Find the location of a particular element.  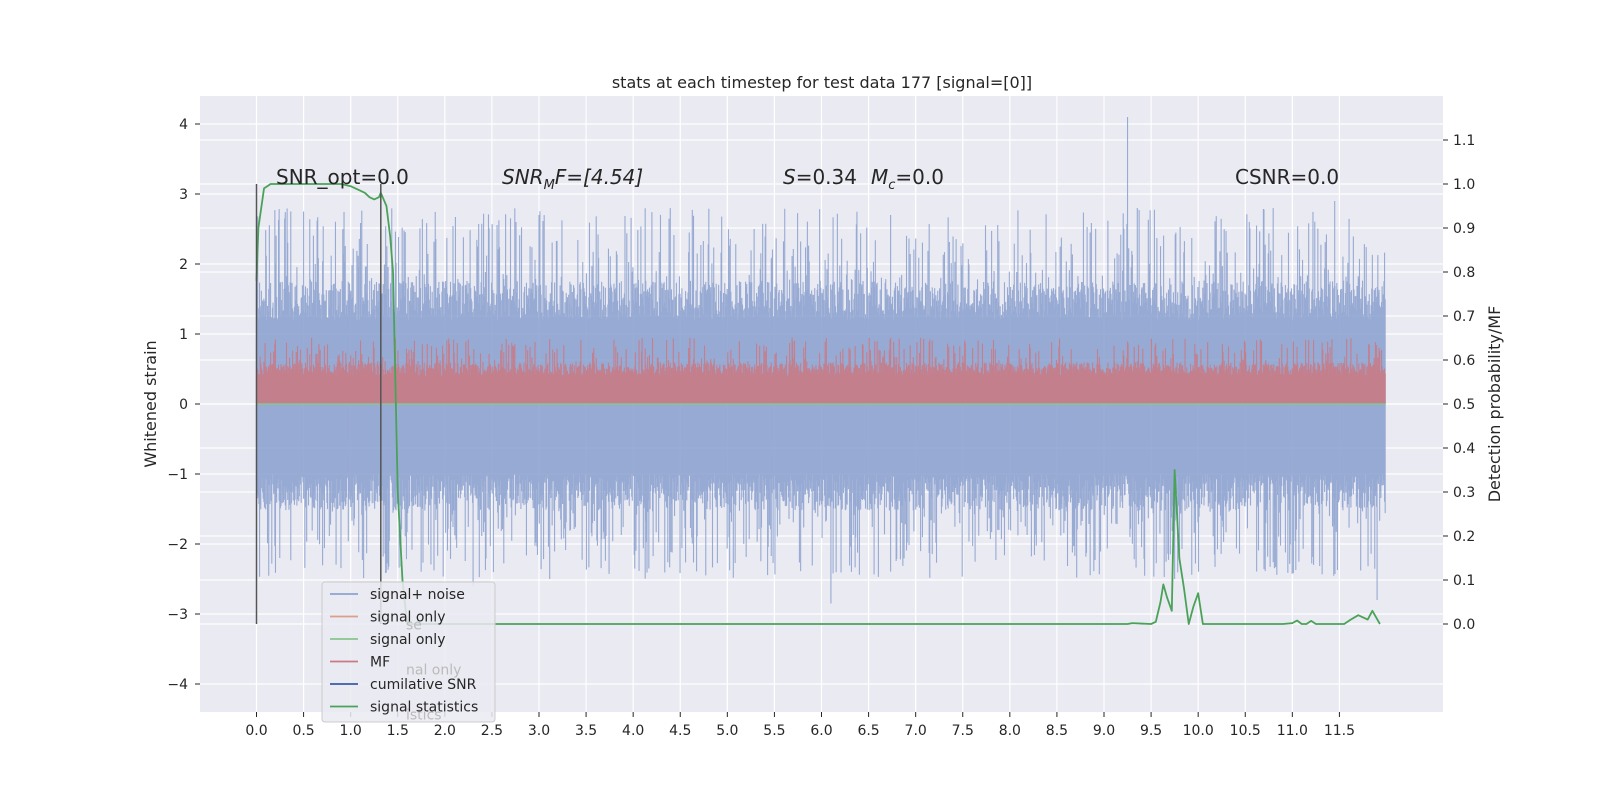

x-tick-label: 9.5 is located at coordinates (1151, 731).